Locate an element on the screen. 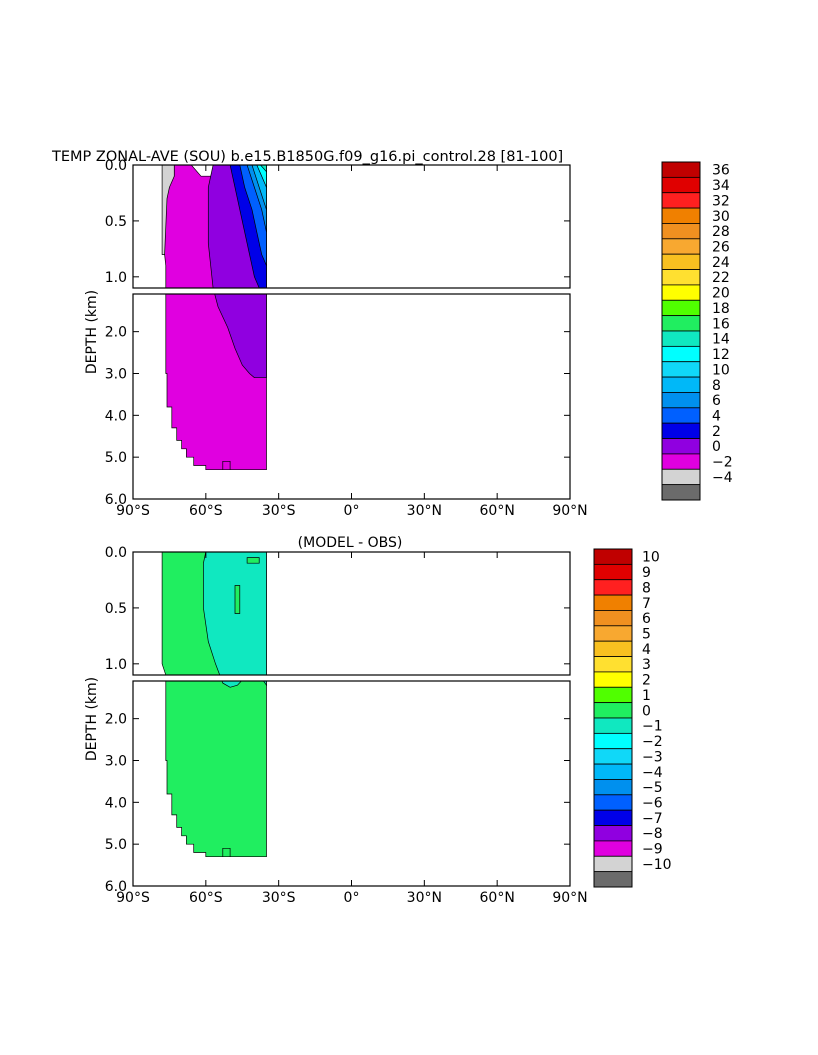 The width and height of the screenshot is (818, 1055). colorbar-label: −7 is located at coordinates (652, 819).